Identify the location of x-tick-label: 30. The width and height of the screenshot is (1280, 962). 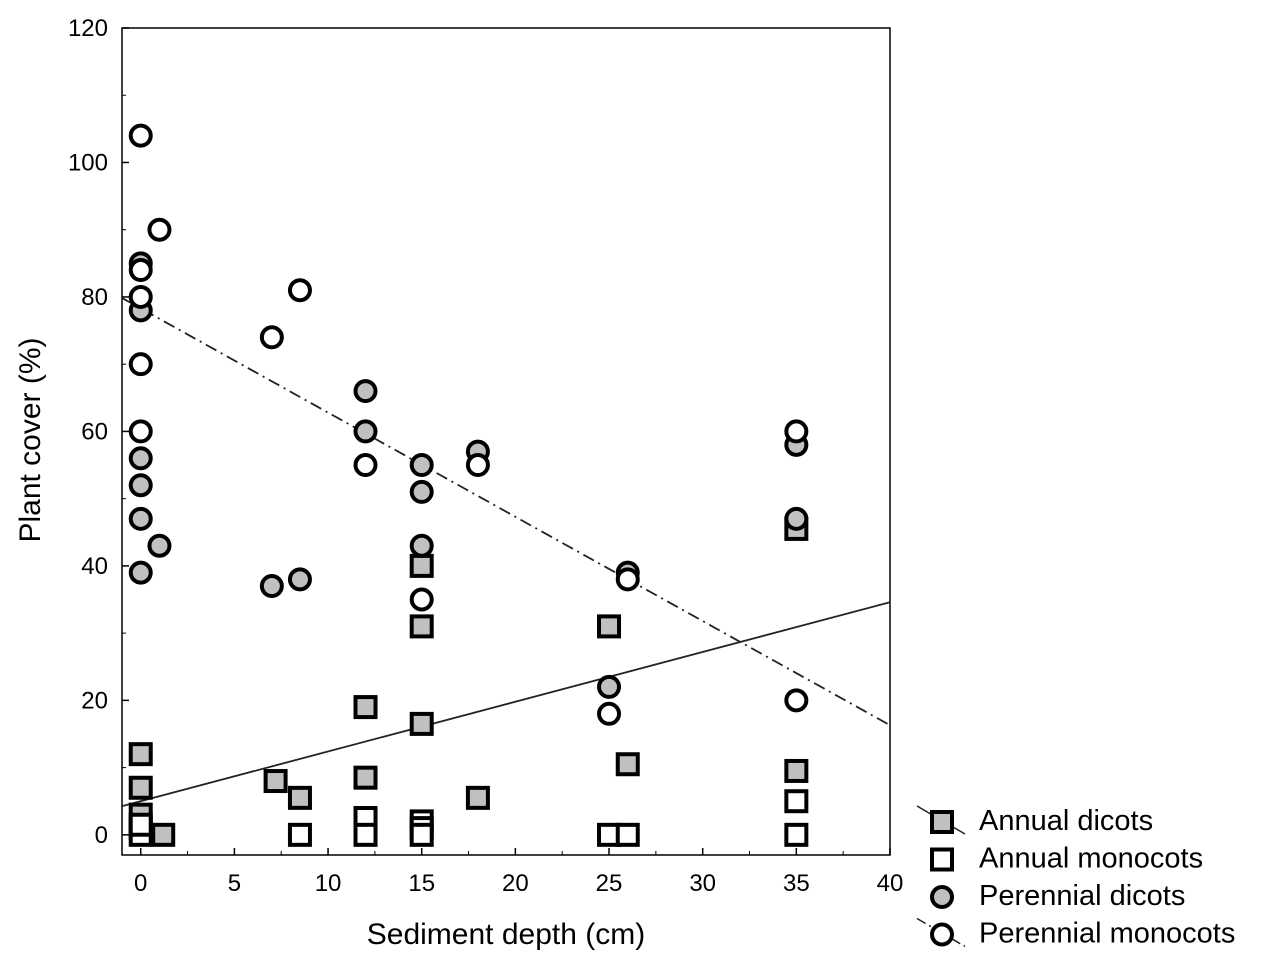
(702, 883).